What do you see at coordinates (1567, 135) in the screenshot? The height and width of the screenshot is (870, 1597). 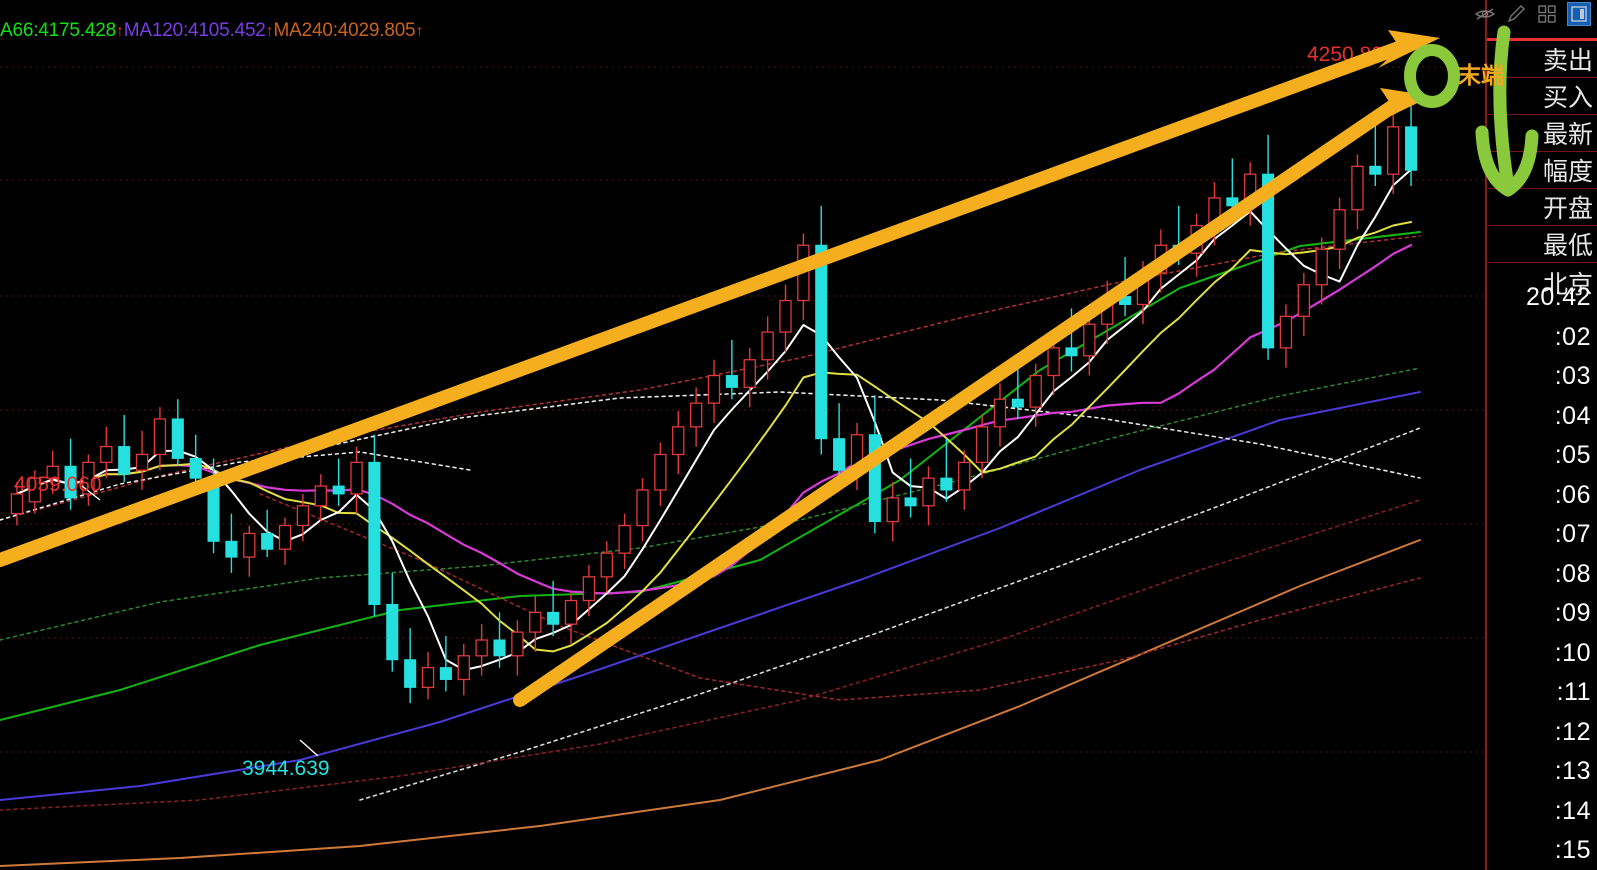 I see `quote-row-label: 最新` at bounding box center [1567, 135].